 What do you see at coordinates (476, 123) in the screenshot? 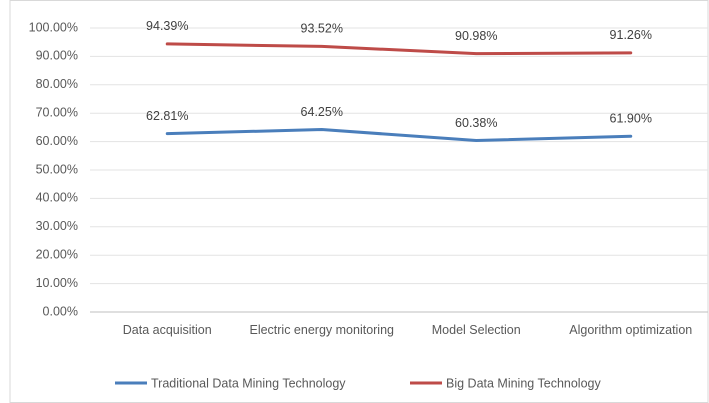
I see `data-label: 60.38%` at bounding box center [476, 123].